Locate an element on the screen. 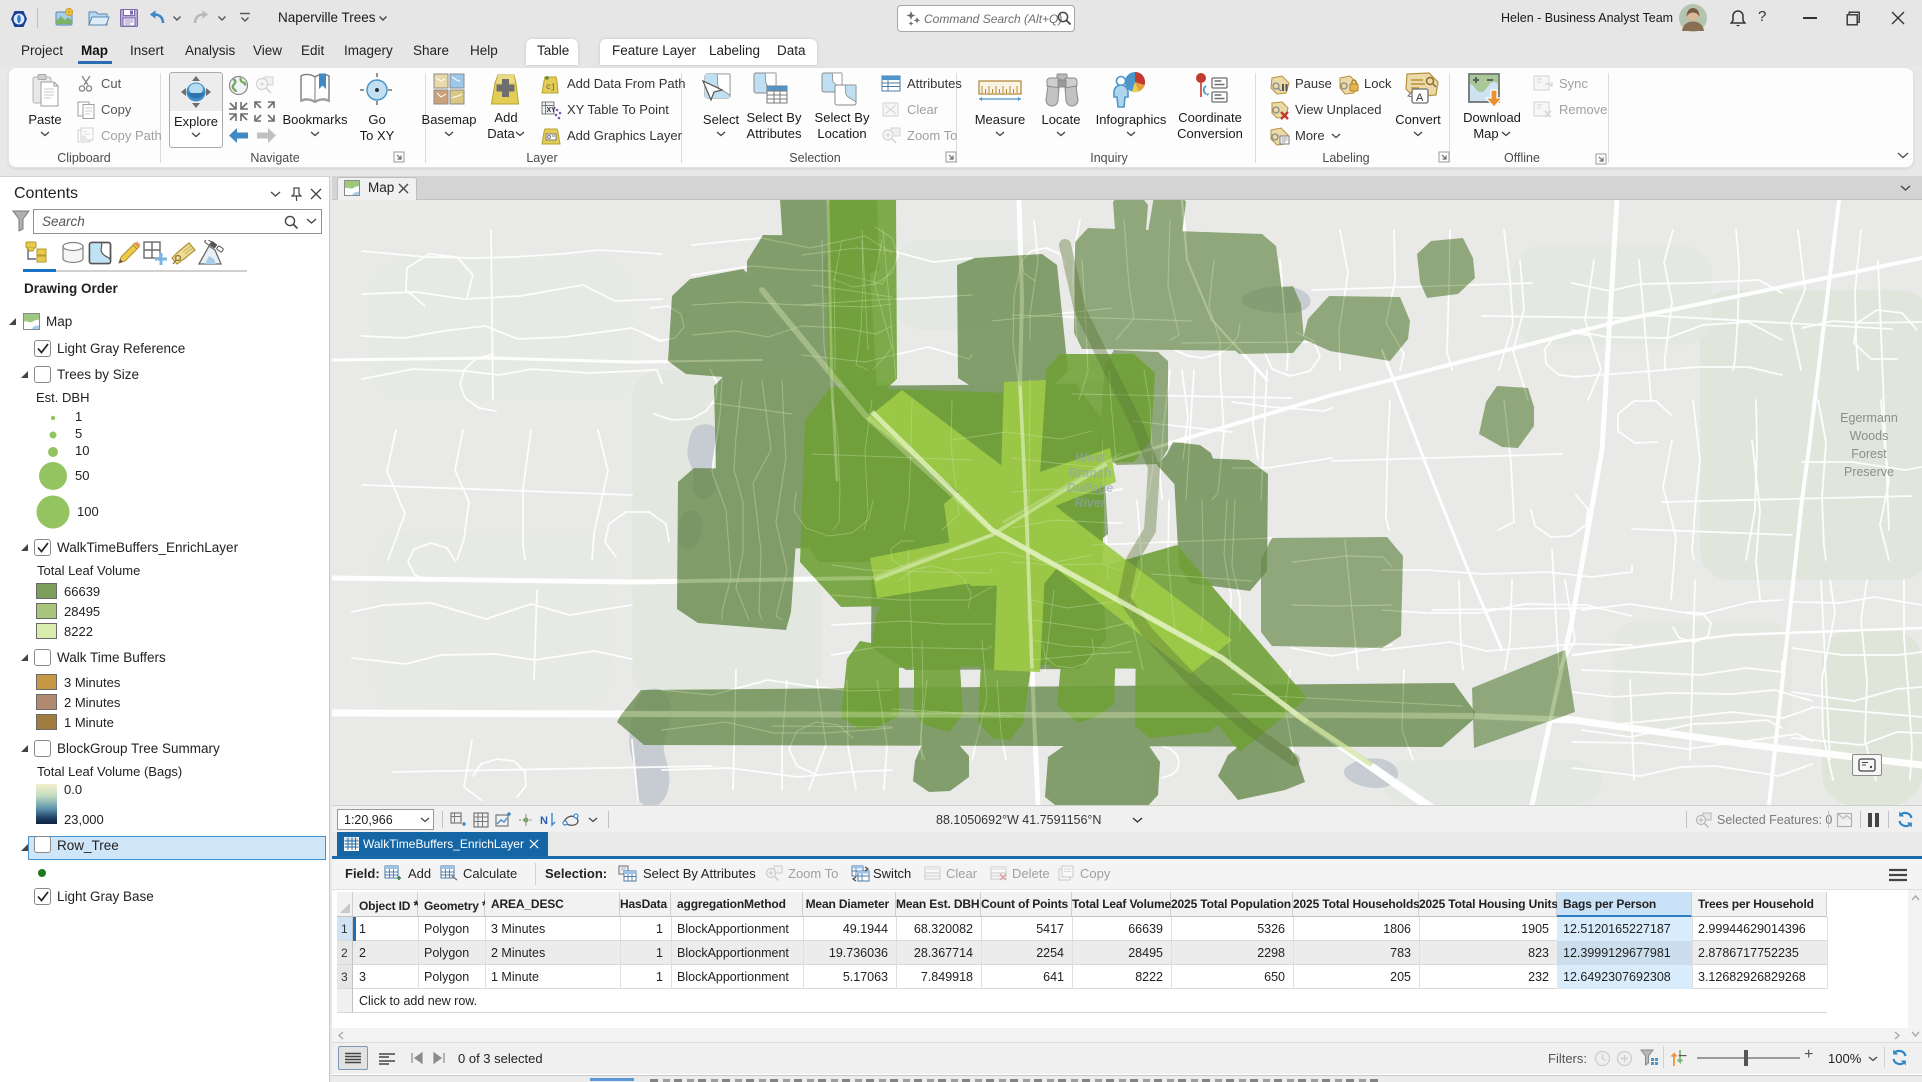  svg-text: Branch is located at coordinates (1089, 473).